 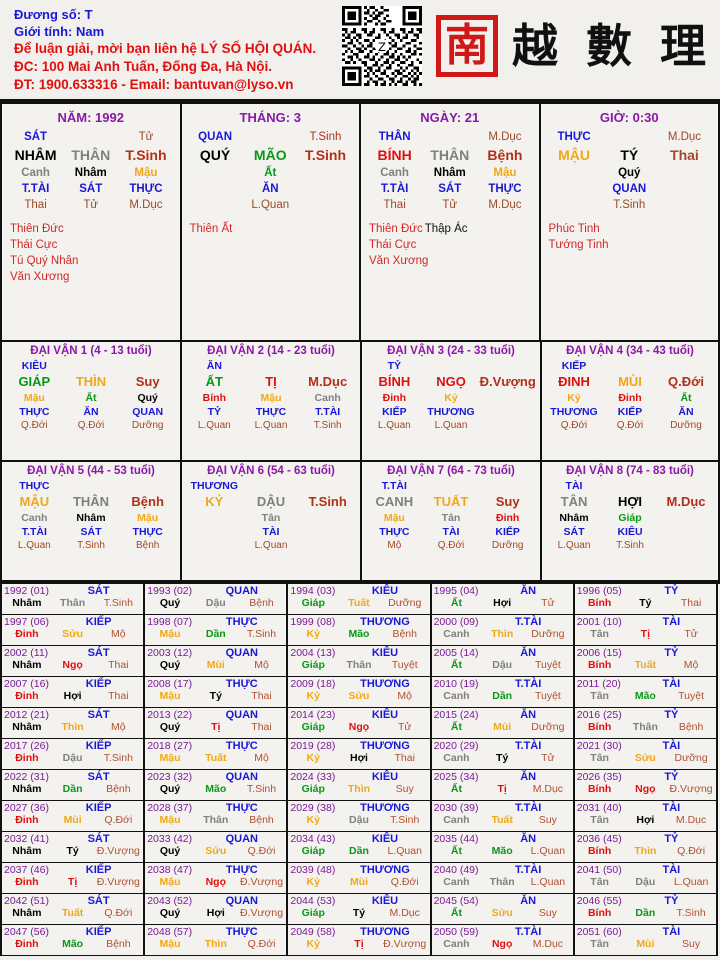 What do you see at coordinates (360, 940) in the screenshot?
I see `year-cell: 2049 (58) THƯƠNG Kỷ Tị Đ.Vượng` at bounding box center [360, 940].